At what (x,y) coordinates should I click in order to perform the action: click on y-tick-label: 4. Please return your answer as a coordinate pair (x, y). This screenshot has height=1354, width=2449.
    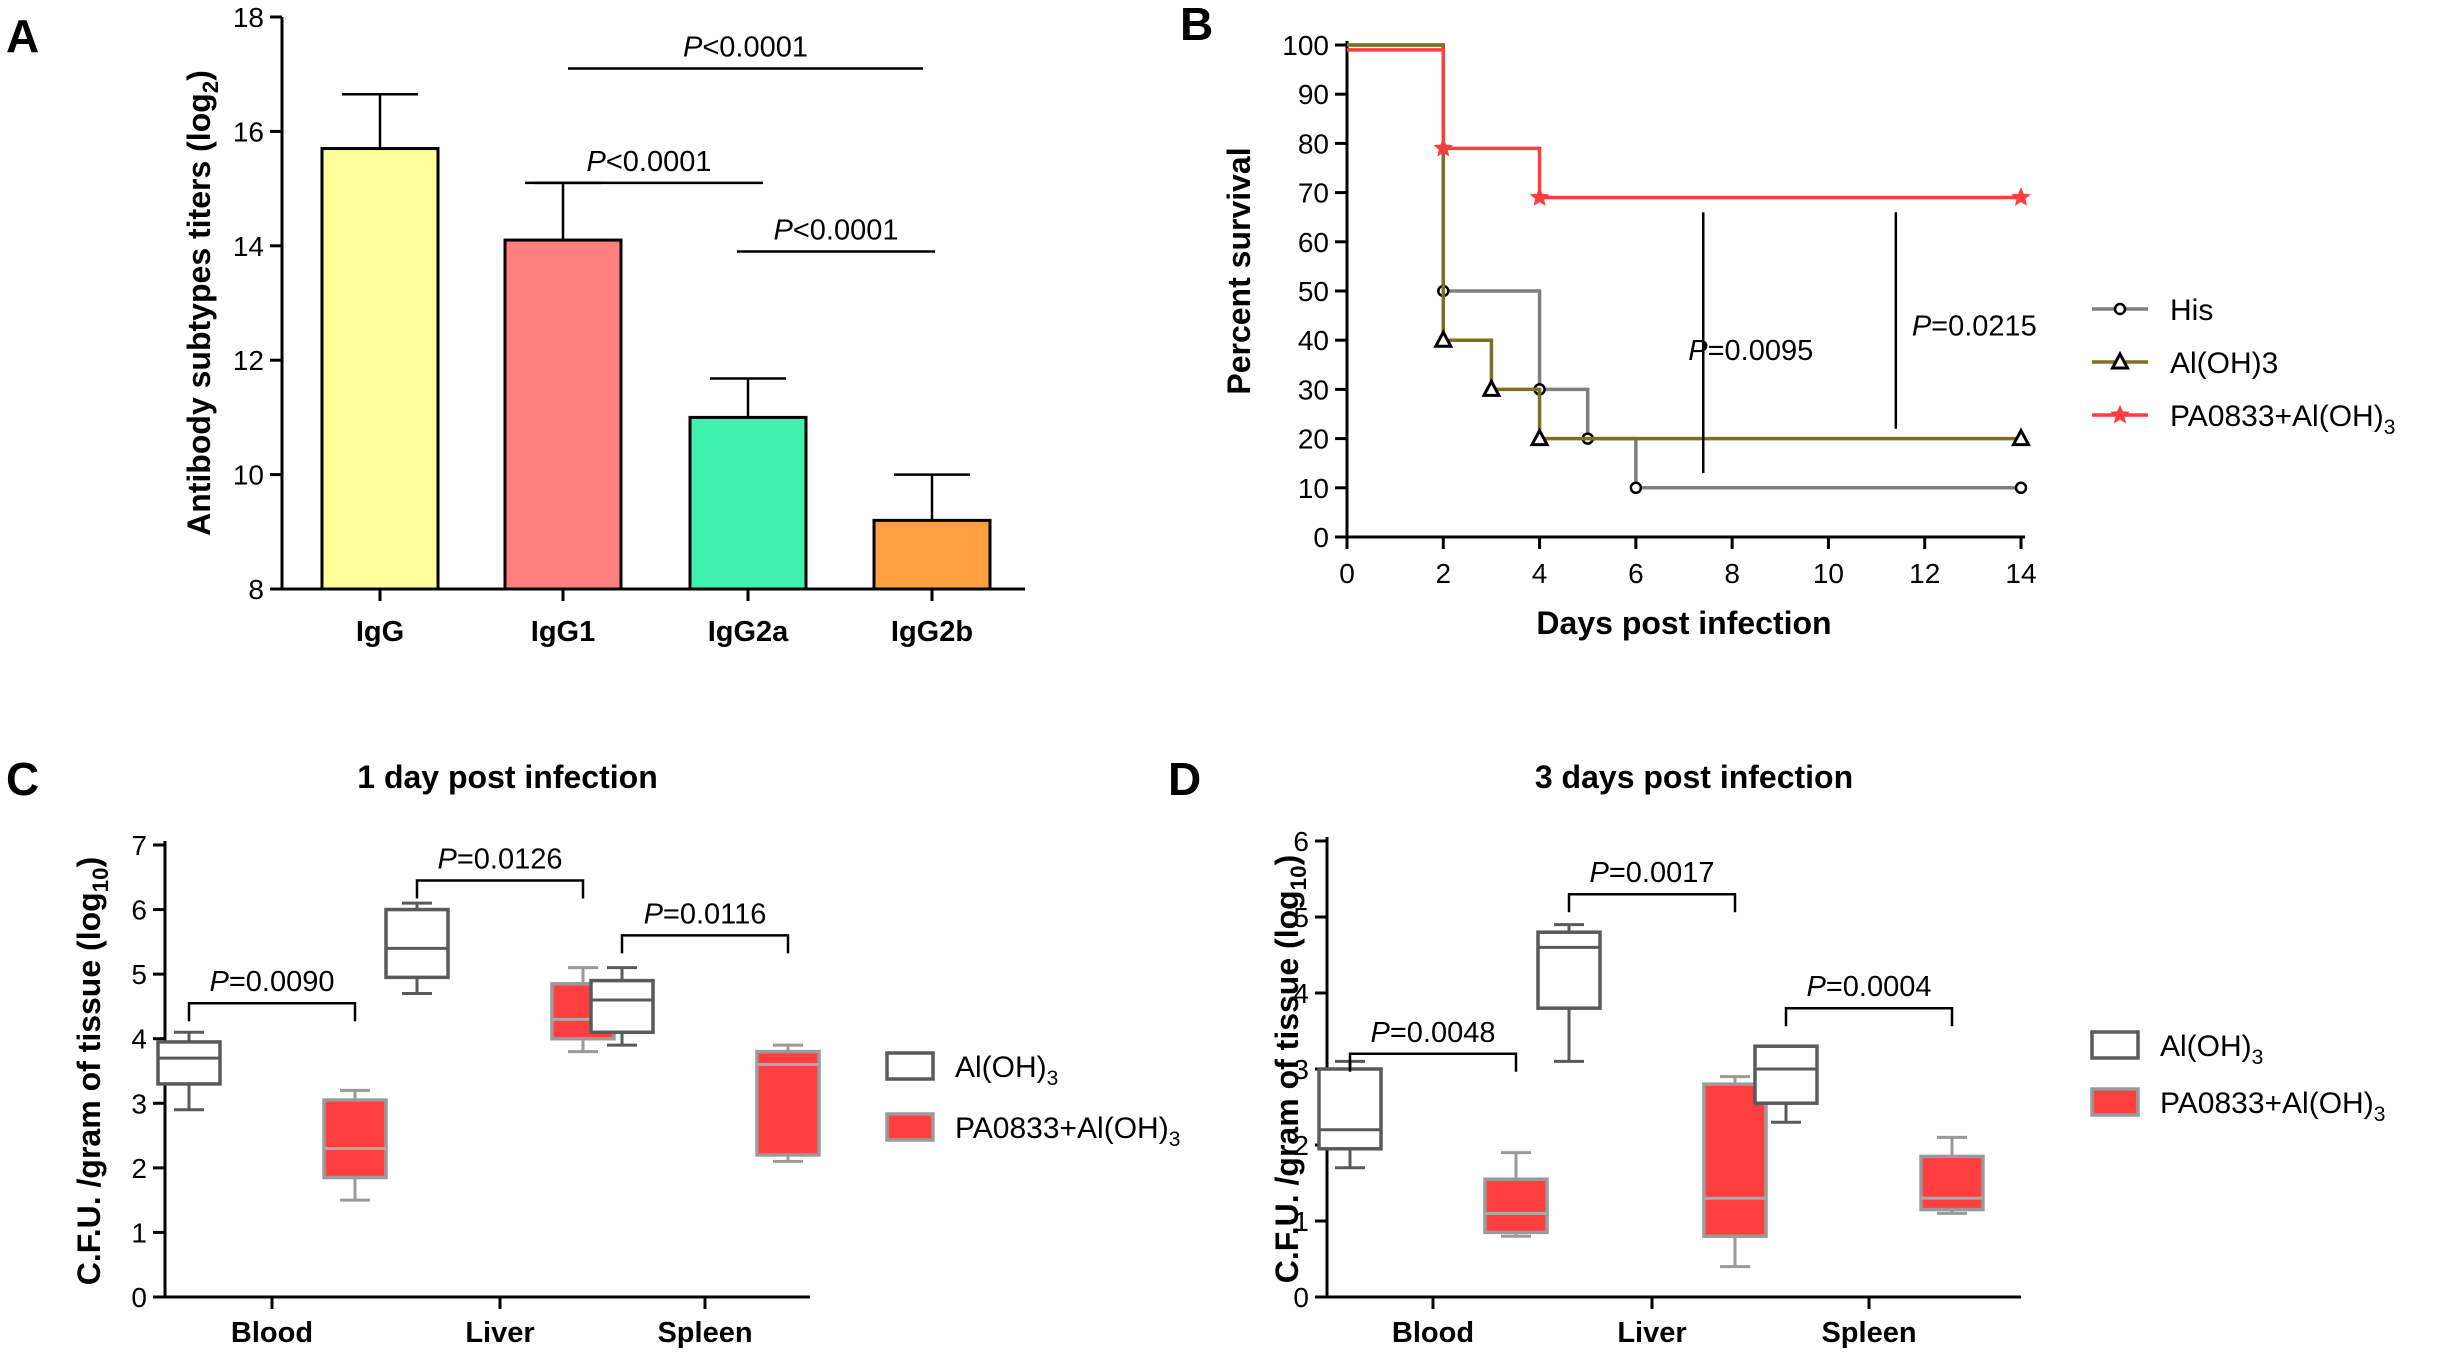
    Looking at the image, I should click on (139, 1039).